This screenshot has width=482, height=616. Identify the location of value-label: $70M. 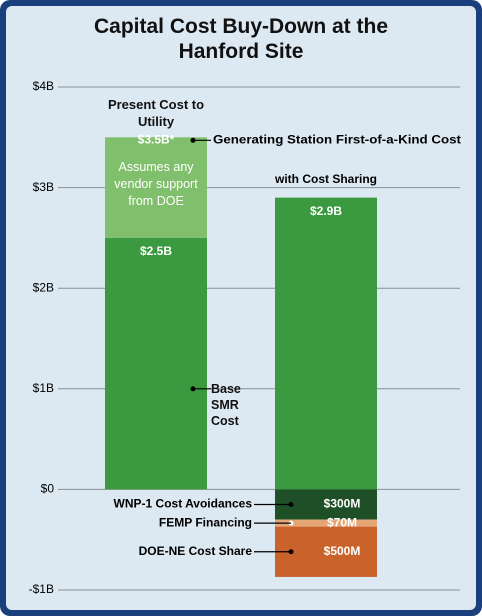
(342, 522).